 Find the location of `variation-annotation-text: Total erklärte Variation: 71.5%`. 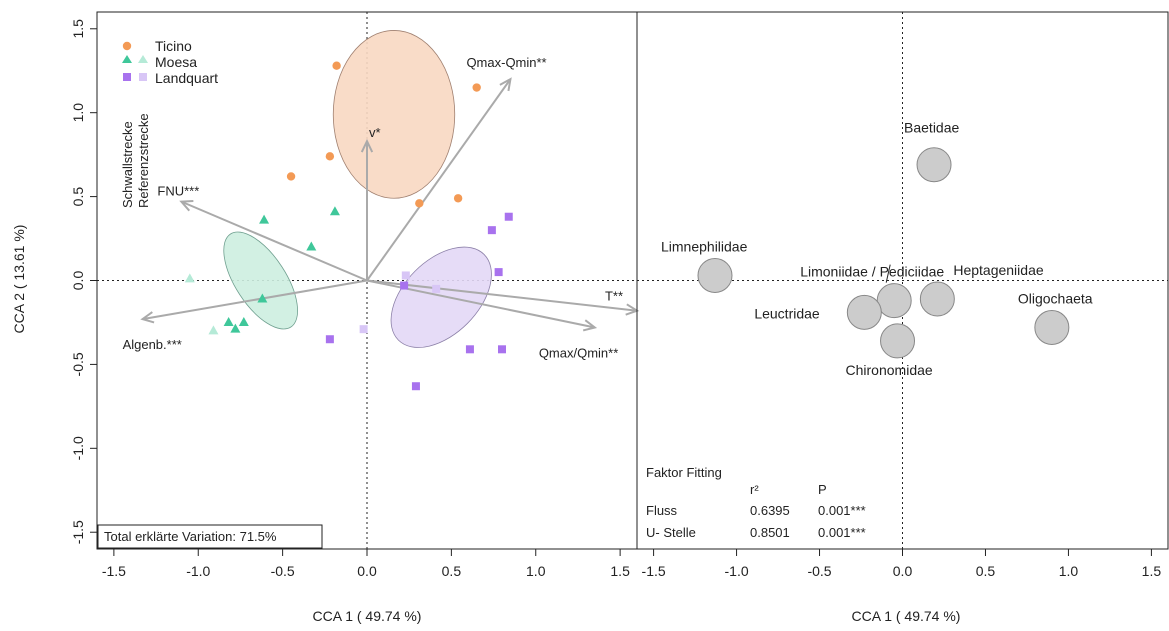

variation-annotation-text: Total erklärte Variation: 71.5% is located at coordinates (190, 536).